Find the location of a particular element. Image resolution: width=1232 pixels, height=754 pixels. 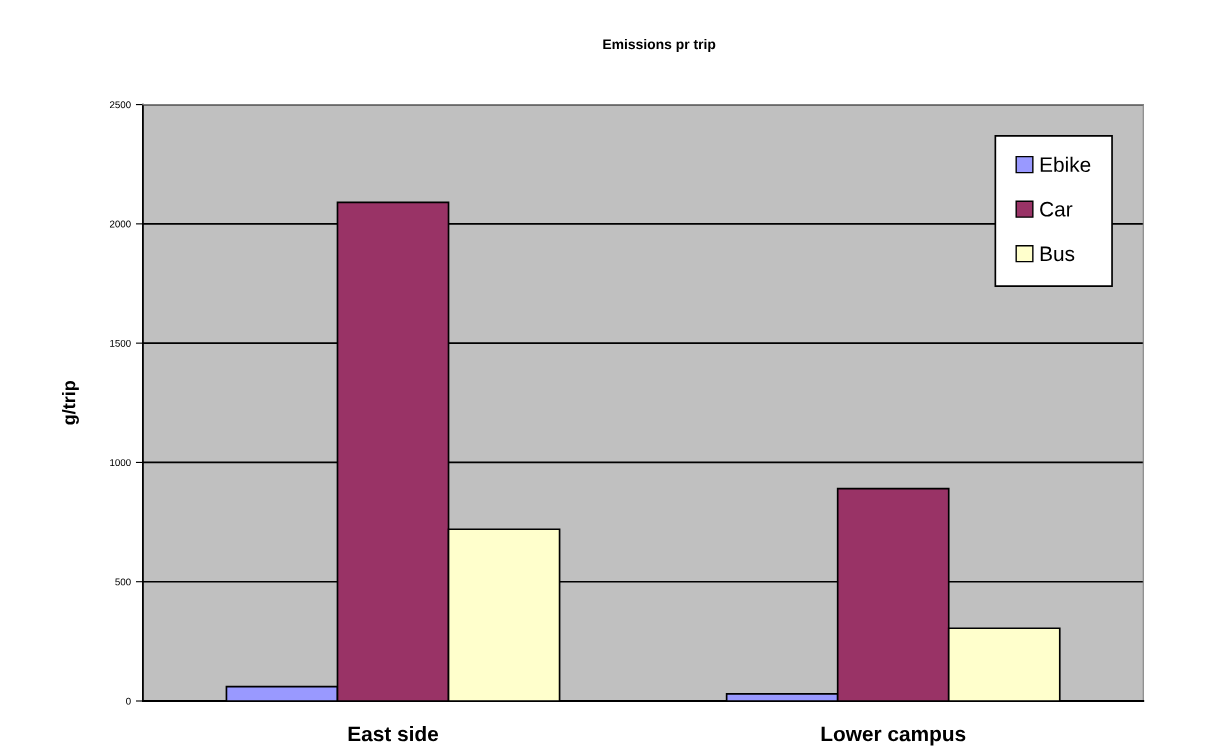

y-axis-title: g/trip is located at coordinates (70, 402).